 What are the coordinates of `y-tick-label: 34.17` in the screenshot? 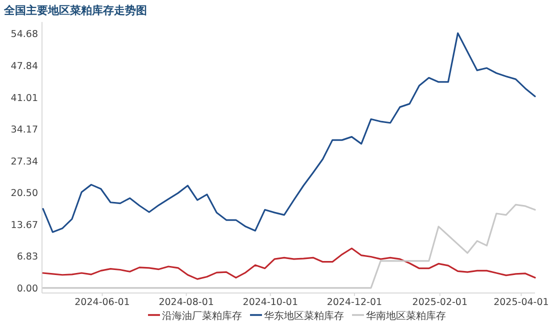 It's located at (24, 130).